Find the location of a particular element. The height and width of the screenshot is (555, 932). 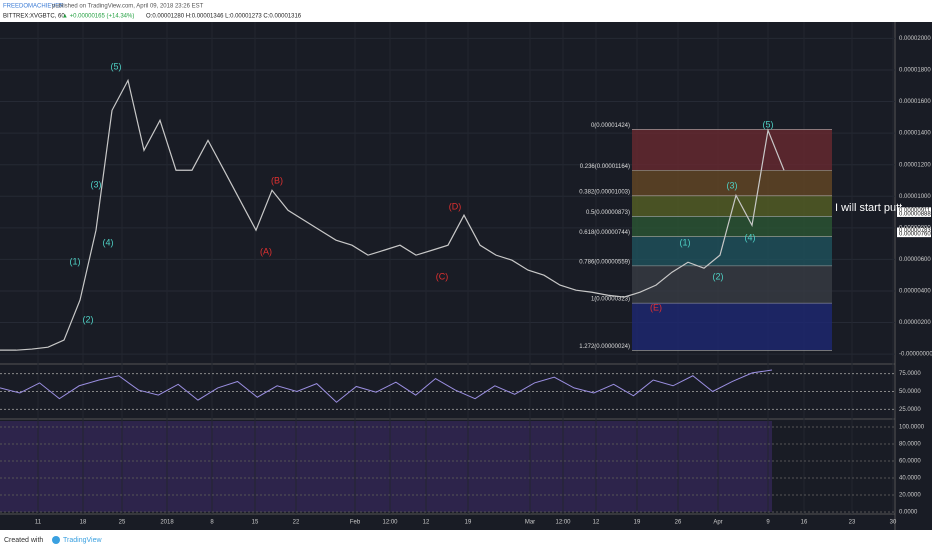

fib-label: 1.272(0.00000024) is located at coordinates (604, 347).